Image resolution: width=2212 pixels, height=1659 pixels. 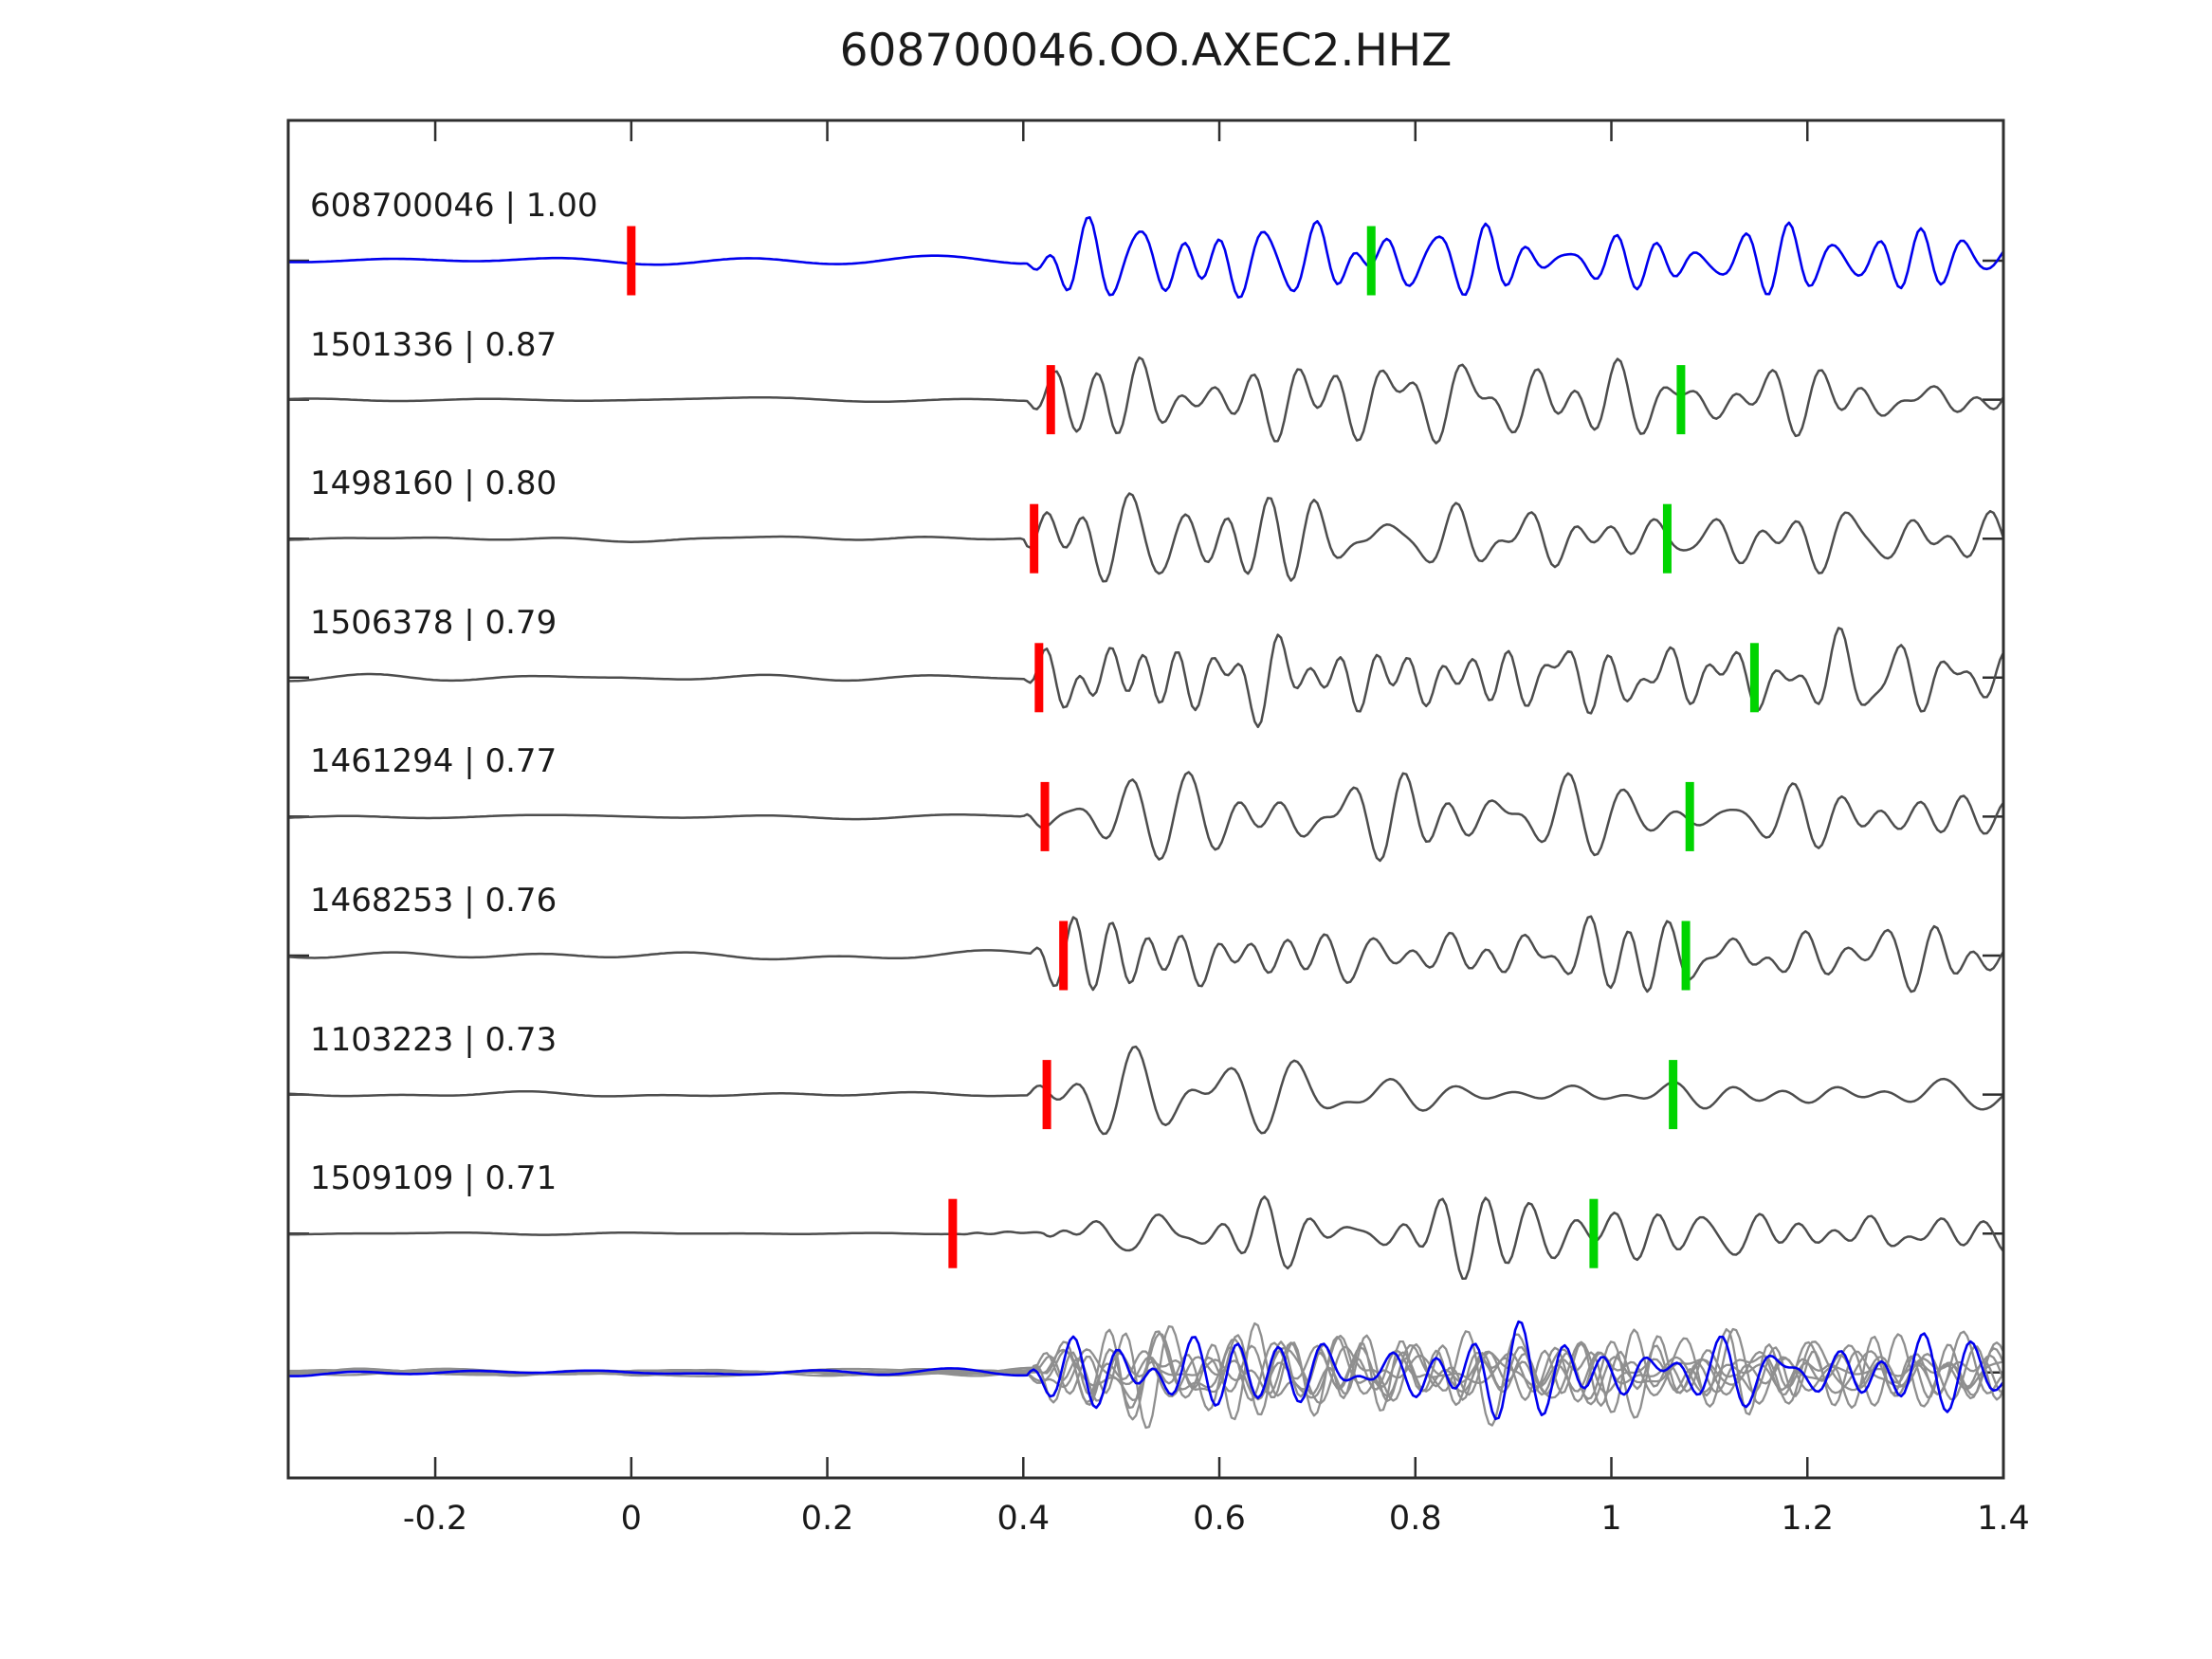 What do you see at coordinates (434, 344) in the screenshot?
I see `trace-label-1501336: 1501336 | 0.87` at bounding box center [434, 344].